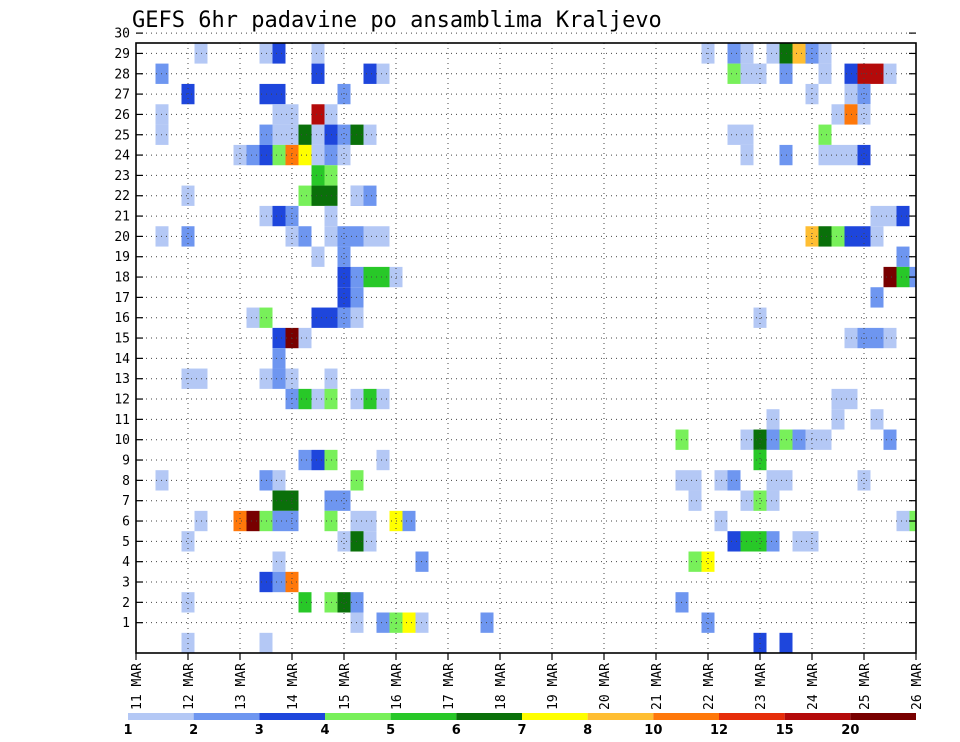  I want to click on y-tick-label: 5, so click(126, 542).